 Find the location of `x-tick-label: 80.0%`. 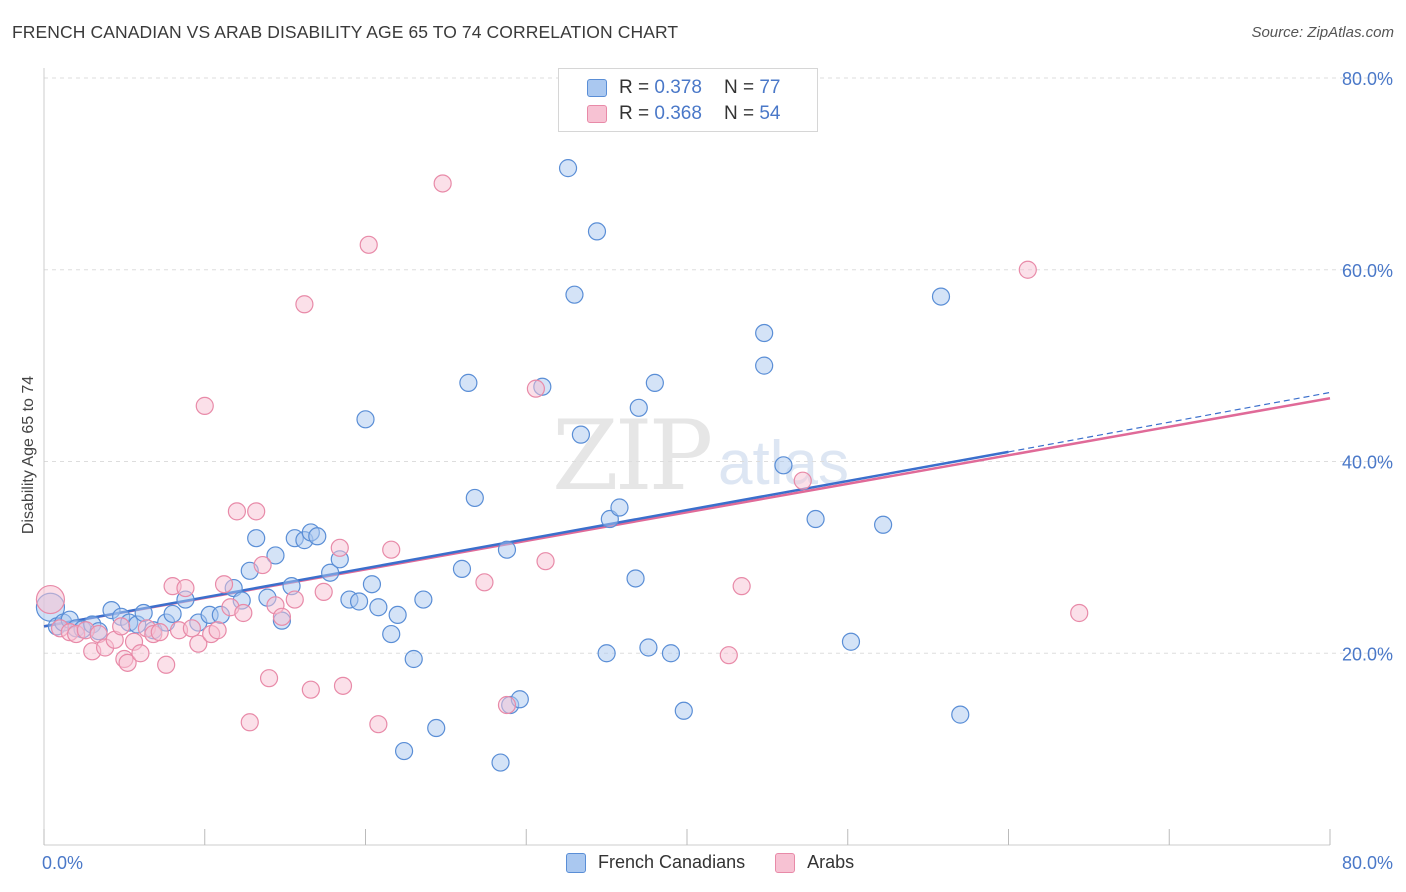

x-tick-label: 80.0% is located at coordinates (1367, 863).